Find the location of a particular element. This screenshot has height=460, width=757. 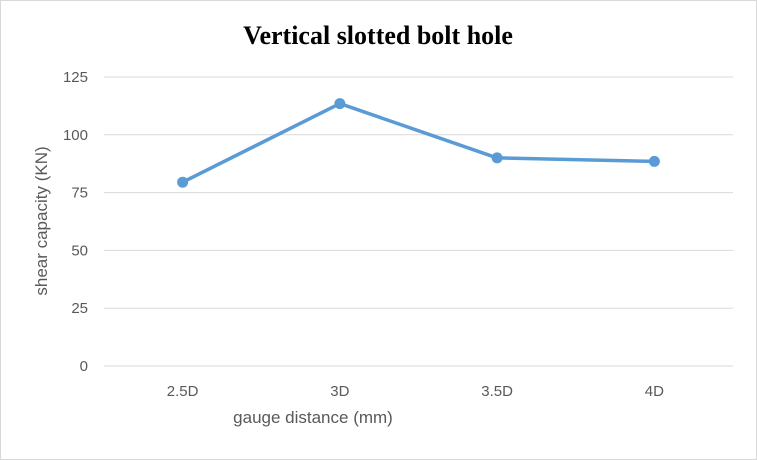

y-tick-labels: 0 25 50 75 100 125 is located at coordinates (75, 222).